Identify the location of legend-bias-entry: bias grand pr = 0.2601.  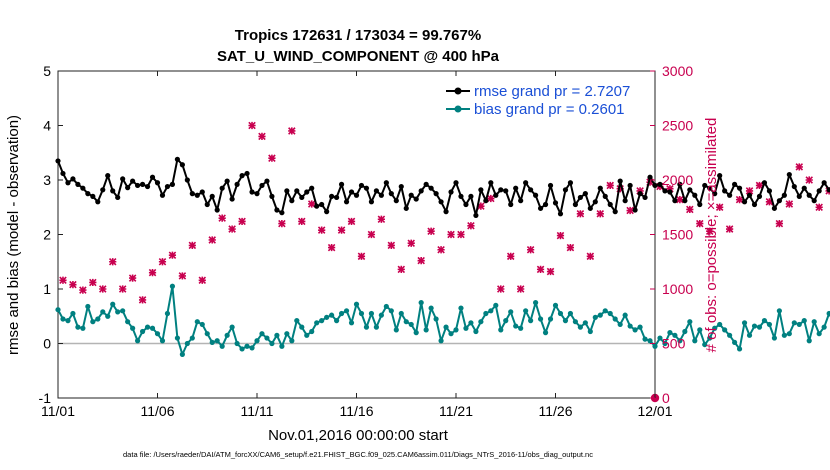
(535, 109).